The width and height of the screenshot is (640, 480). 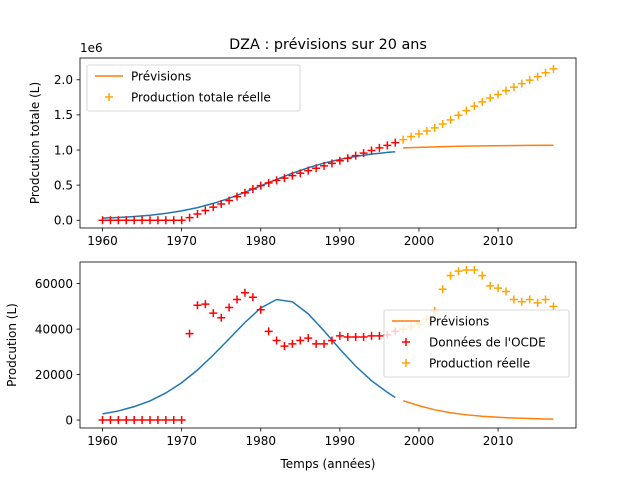 I want to click on chart-bottom-legend-real-swatch, so click(x=406, y=363).